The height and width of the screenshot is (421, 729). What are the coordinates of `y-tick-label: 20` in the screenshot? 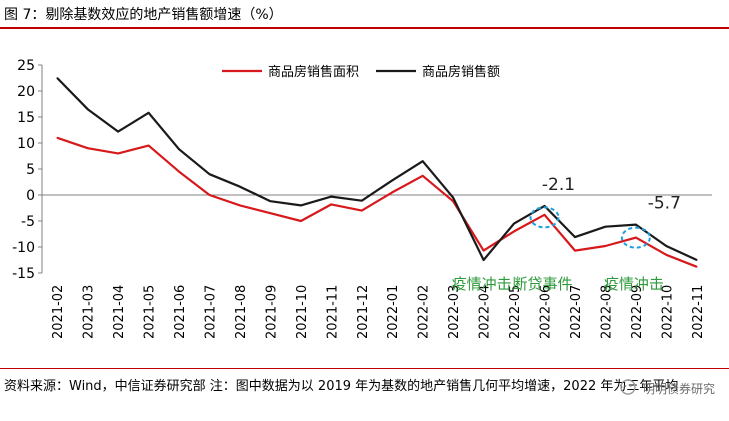 It's located at (26, 92).